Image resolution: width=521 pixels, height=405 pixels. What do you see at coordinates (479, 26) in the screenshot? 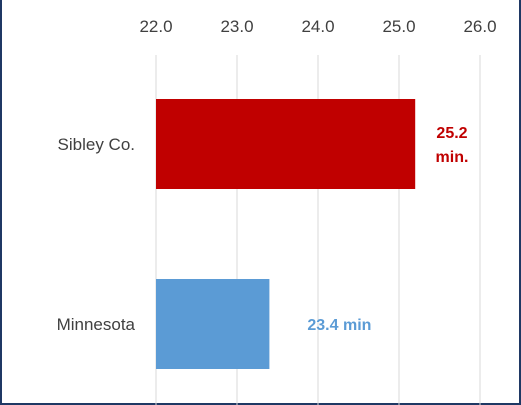
I see `x-tick-label-4: 26.0` at bounding box center [479, 26].